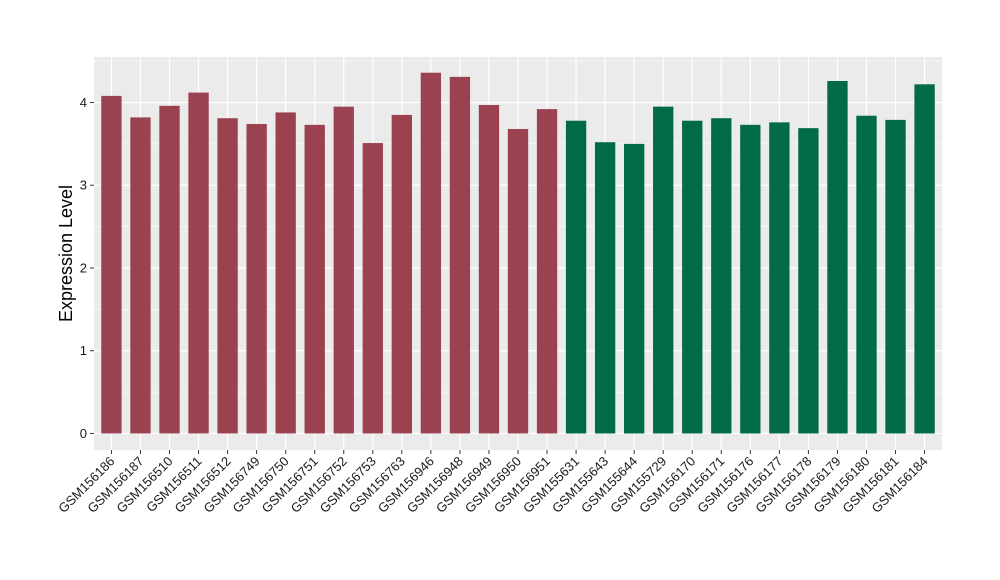  Describe the element at coordinates (83, 102) in the screenshot. I see `y-tick-label: 4` at that location.